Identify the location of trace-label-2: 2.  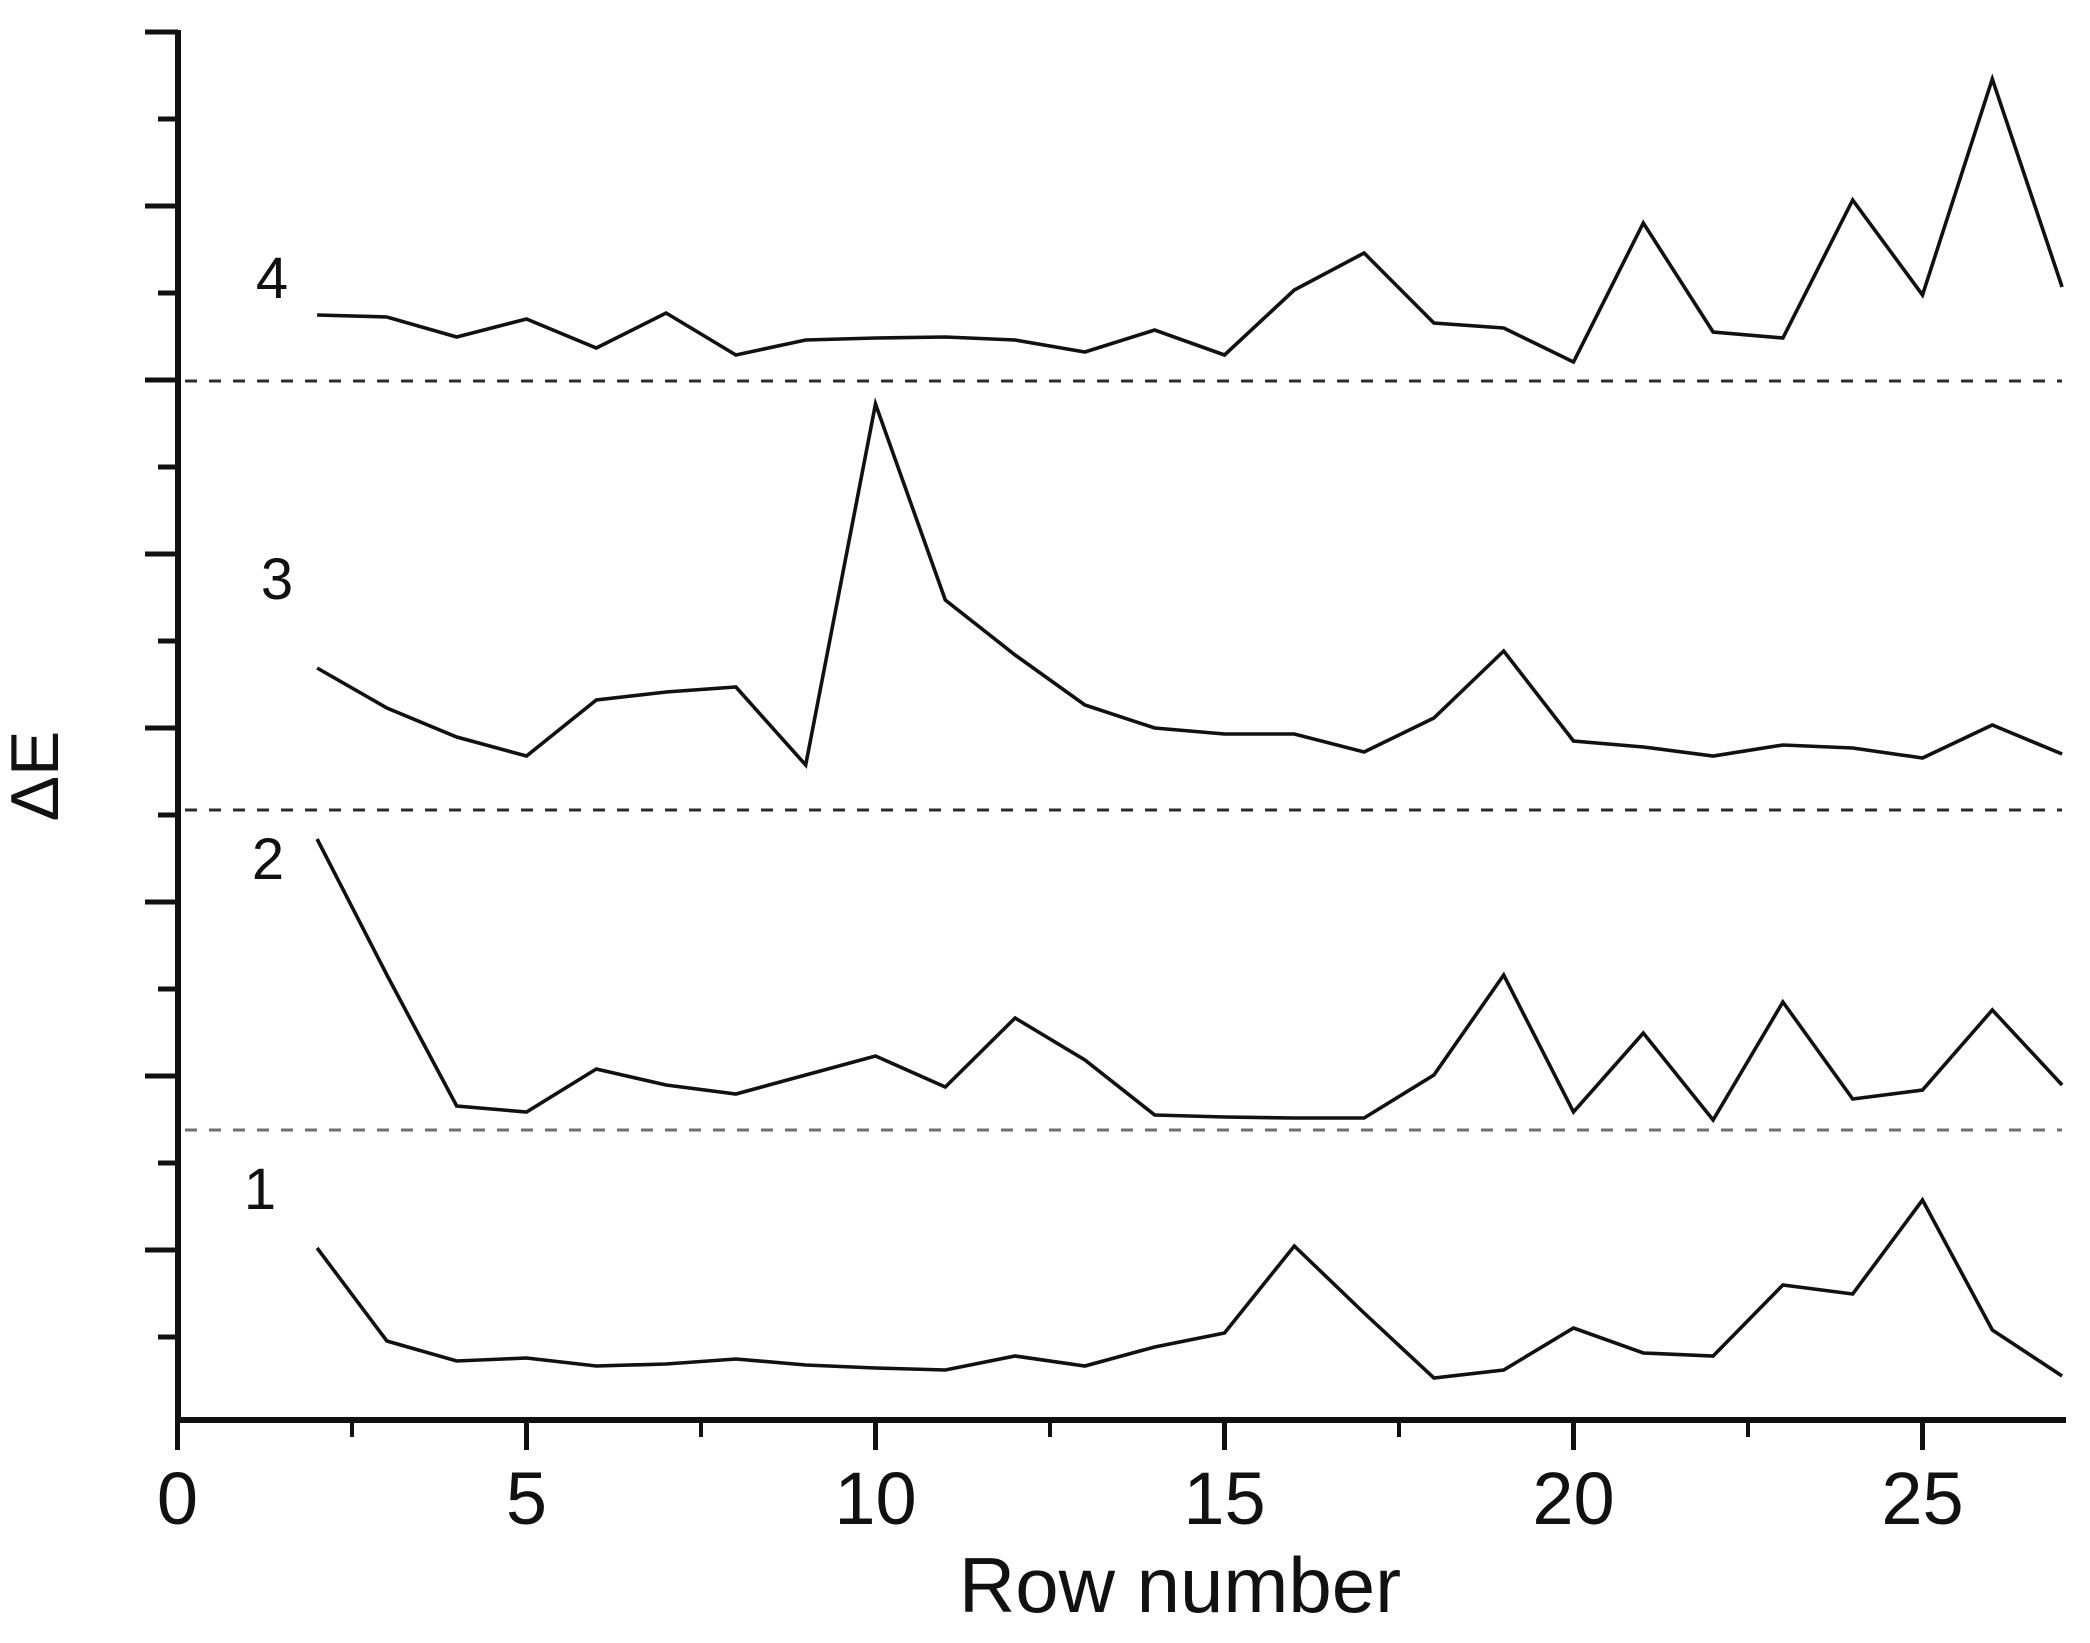
(268, 859).